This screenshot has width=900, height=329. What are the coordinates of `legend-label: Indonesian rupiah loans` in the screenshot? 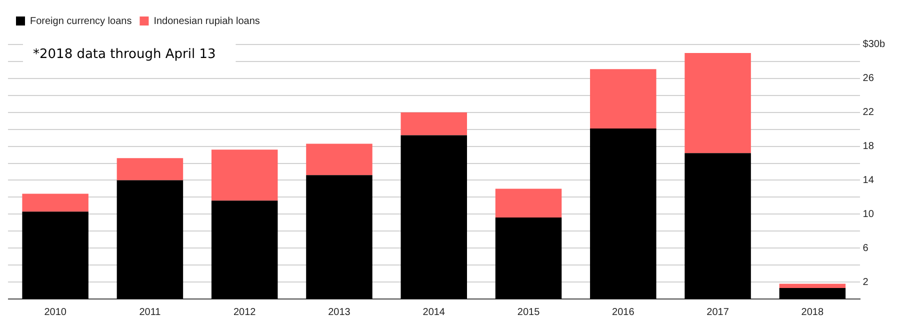 It's located at (207, 21).